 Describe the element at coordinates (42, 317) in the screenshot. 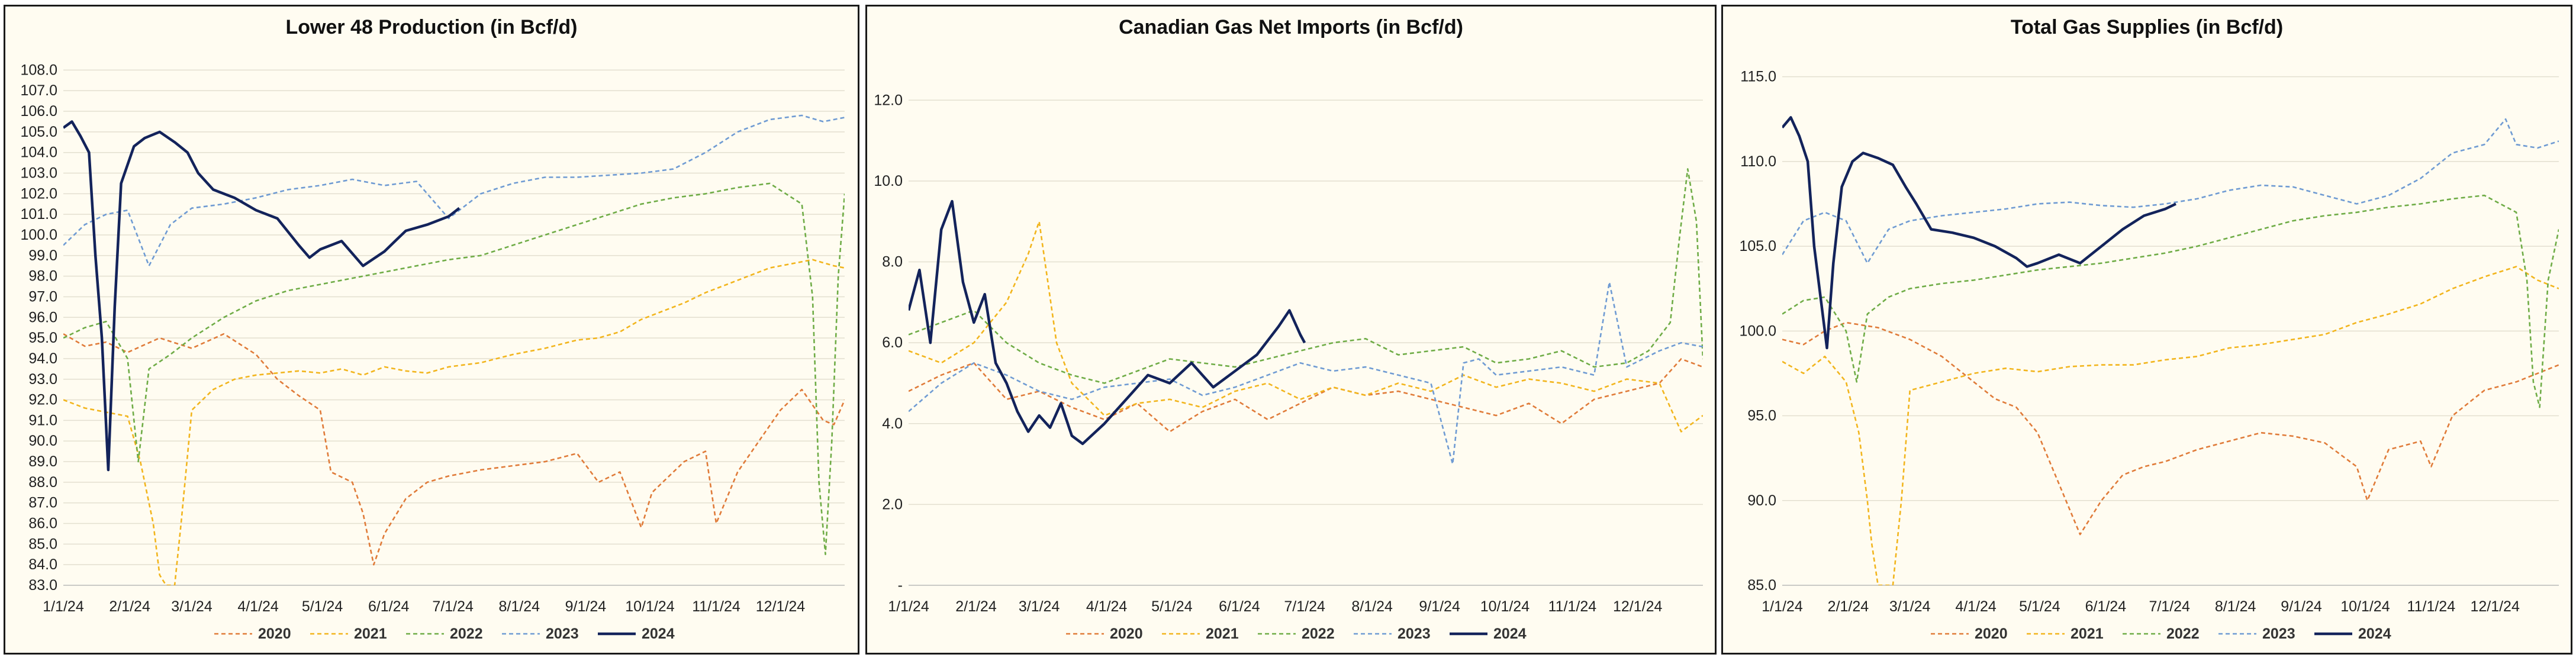

I see `y-tick-label: 96.0` at that location.